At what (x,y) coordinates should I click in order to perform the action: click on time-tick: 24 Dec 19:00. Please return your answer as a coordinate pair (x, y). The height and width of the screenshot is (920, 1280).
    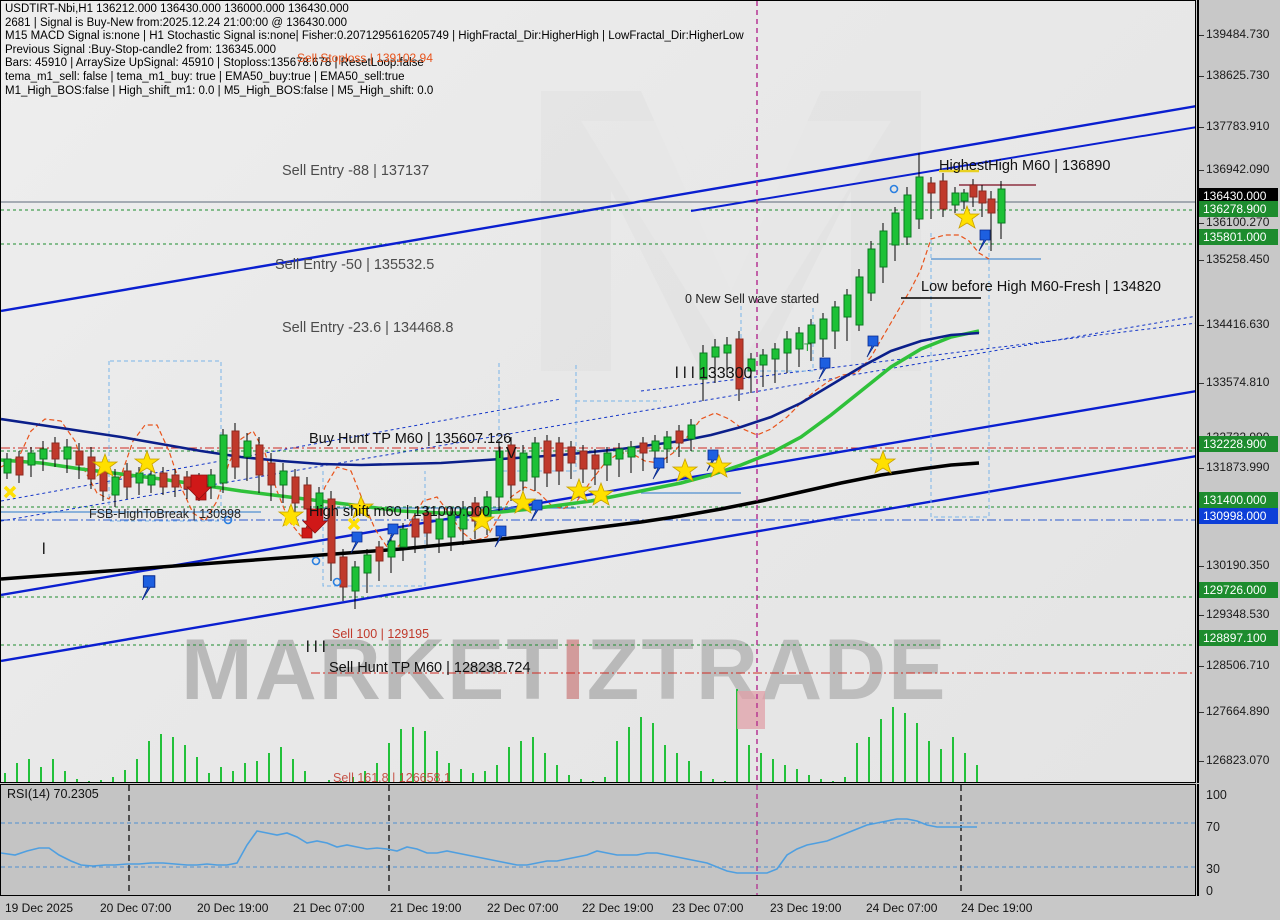
    Looking at the image, I should click on (997, 908).